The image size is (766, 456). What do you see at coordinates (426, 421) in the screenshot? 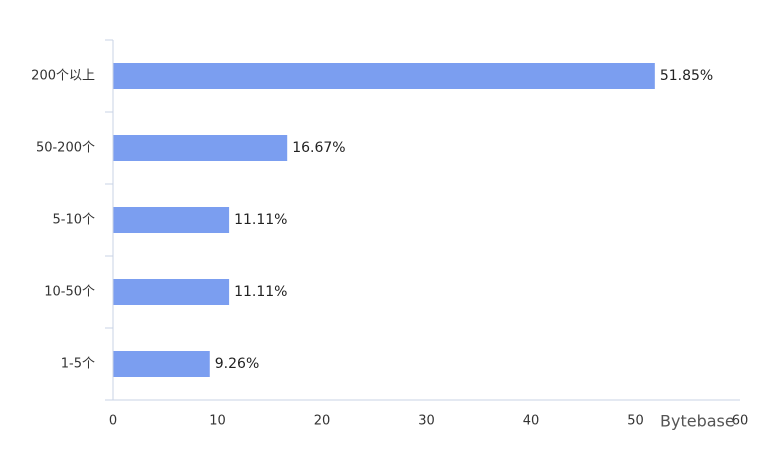
I see `x-tick-label: 30` at bounding box center [426, 421].